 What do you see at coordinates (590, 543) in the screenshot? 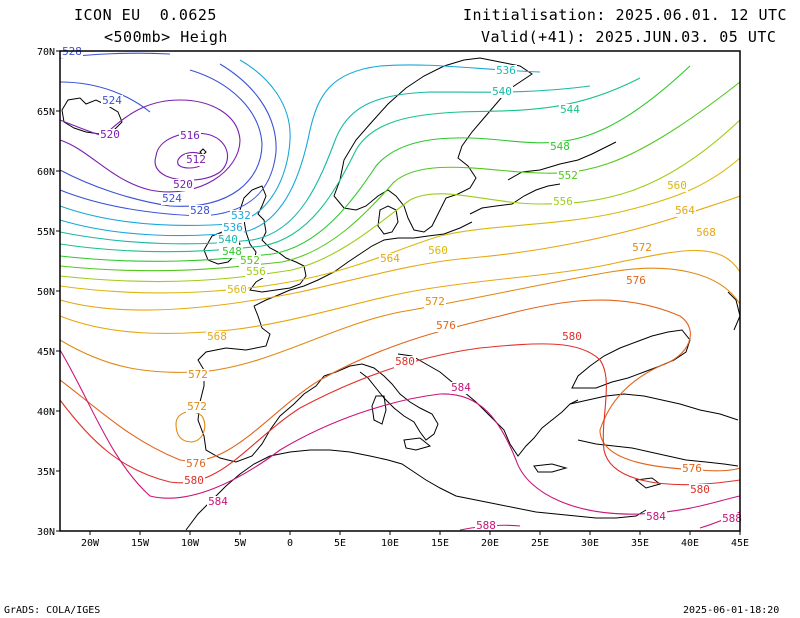
I see `lon-label: 30E` at bounding box center [590, 543].